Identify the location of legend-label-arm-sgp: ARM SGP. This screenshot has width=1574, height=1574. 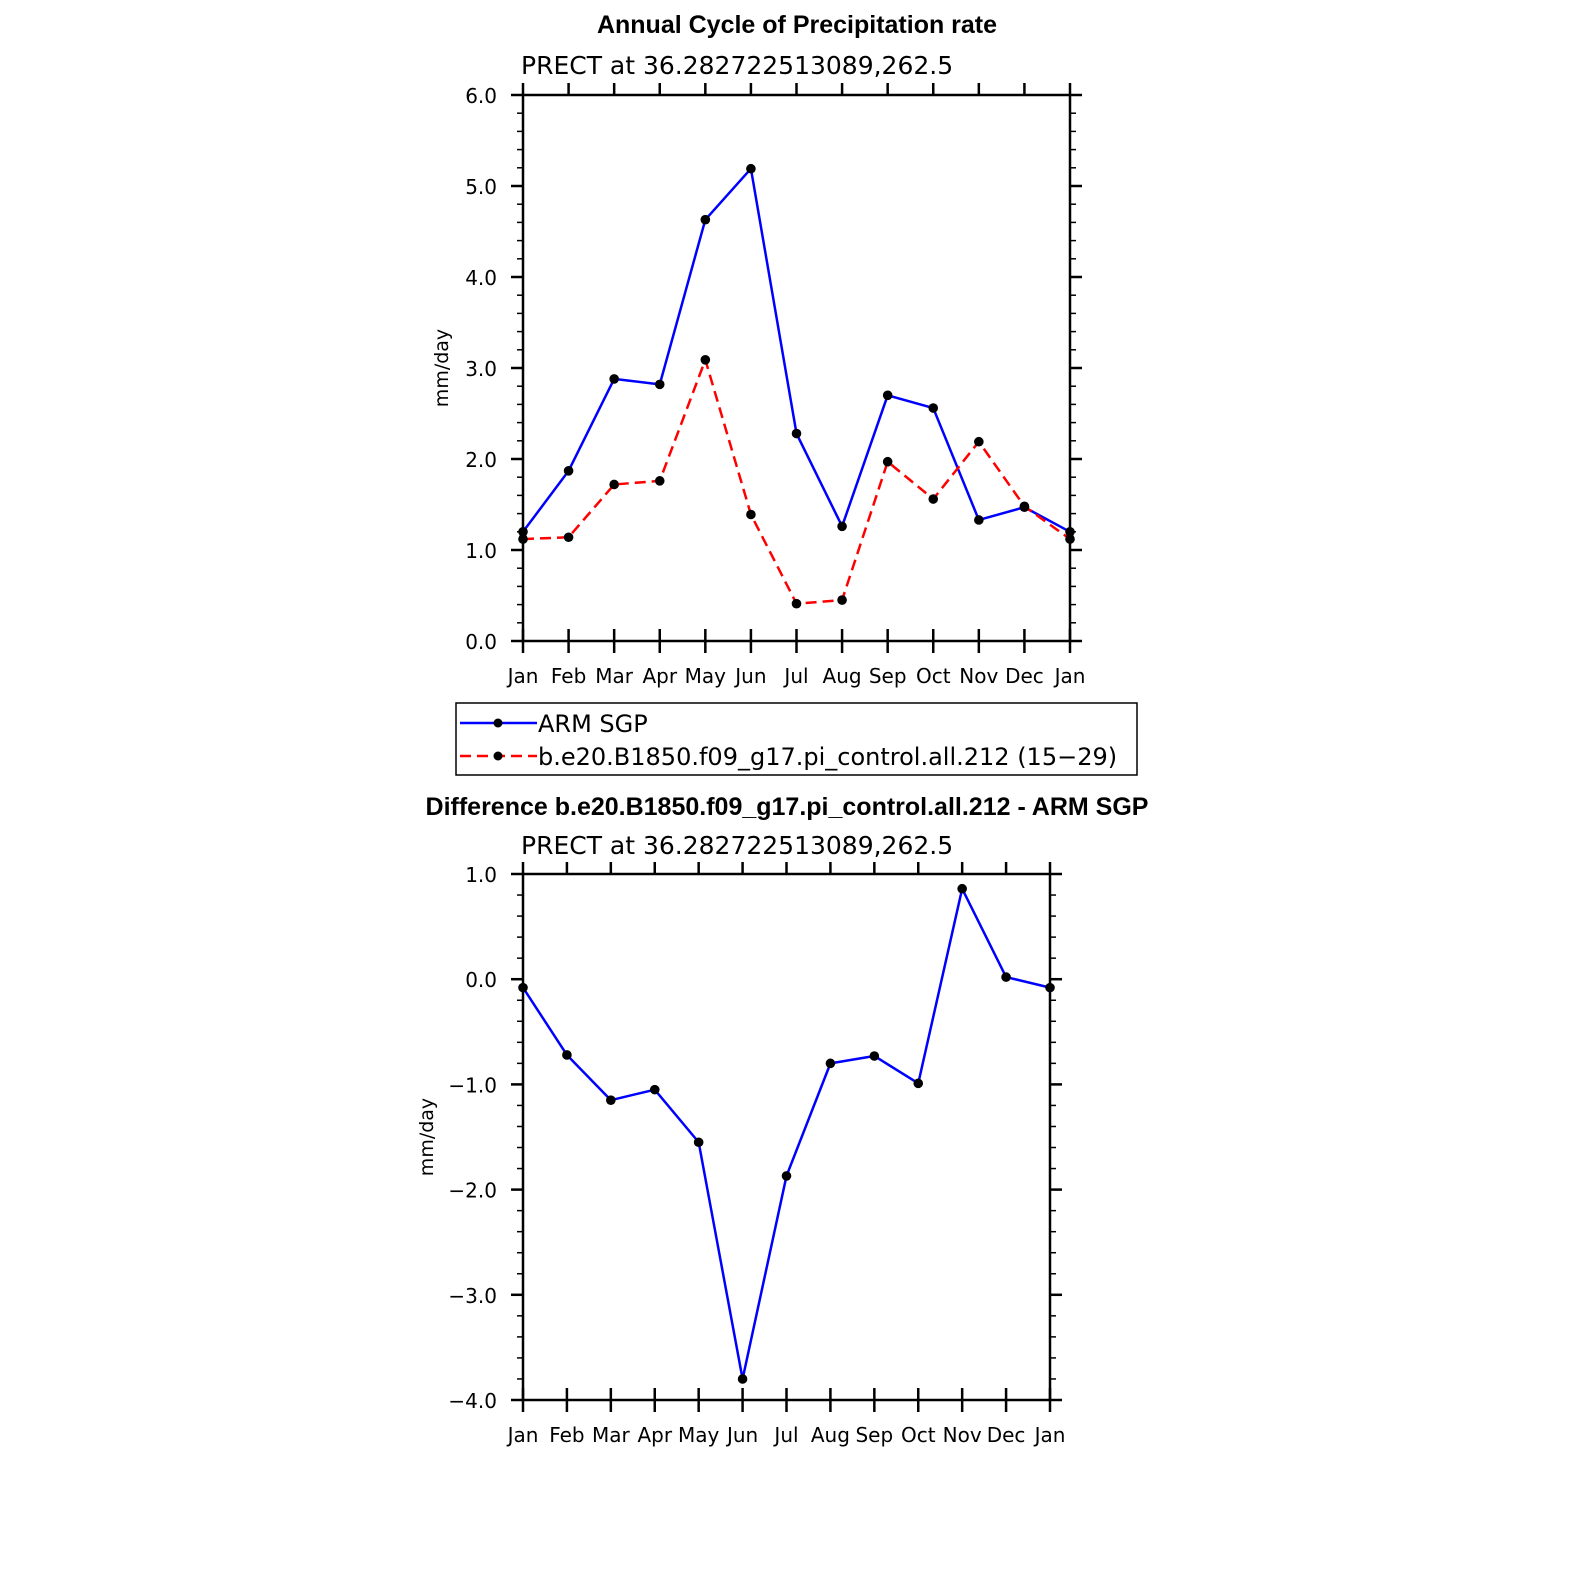
(593, 724).